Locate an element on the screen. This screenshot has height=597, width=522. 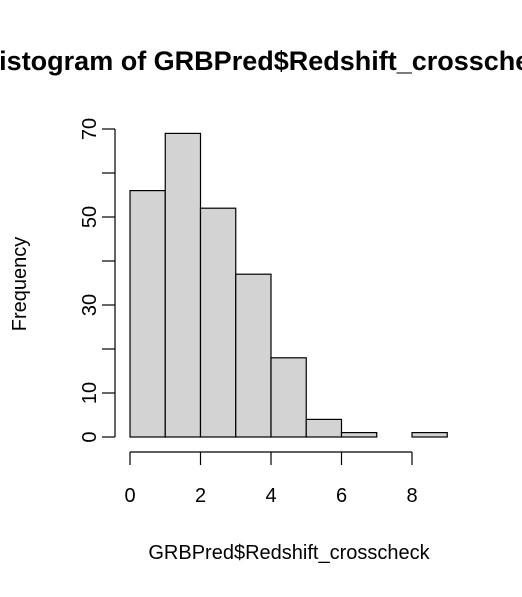
y-tick-label: 10 is located at coordinates (90, 393).